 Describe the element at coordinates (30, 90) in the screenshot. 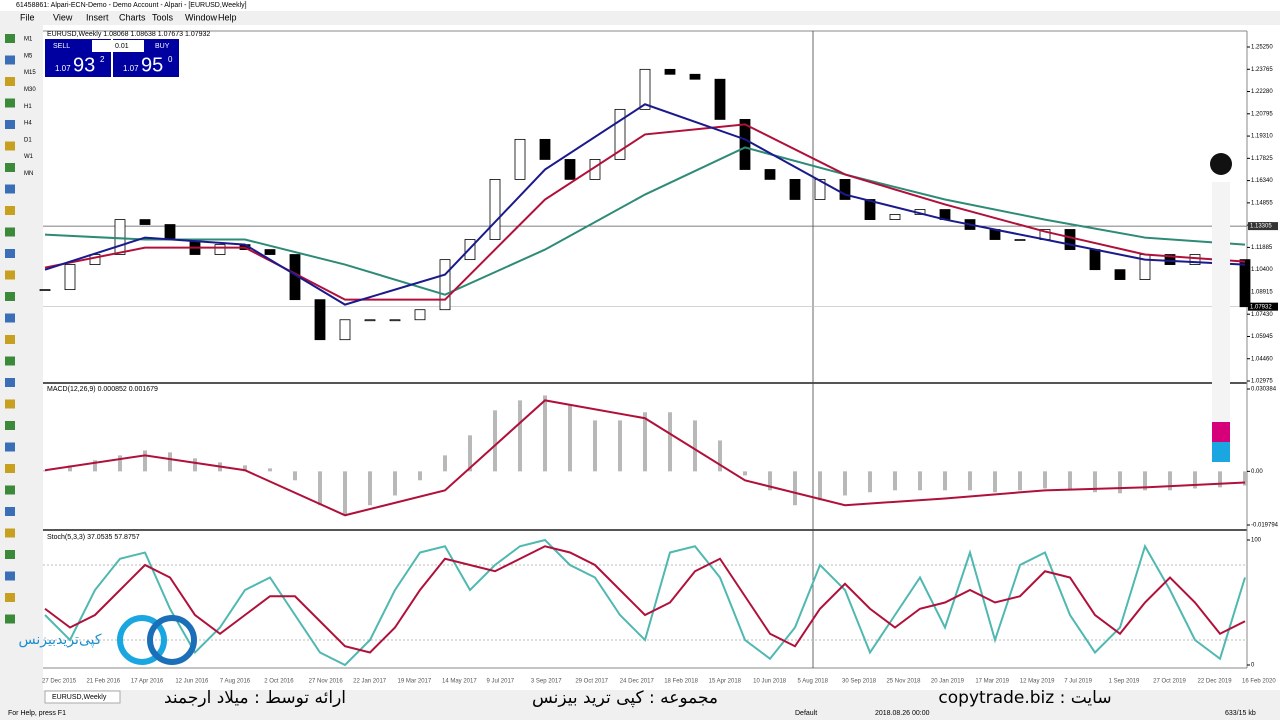

I see `timeframe-button: M30` at that location.